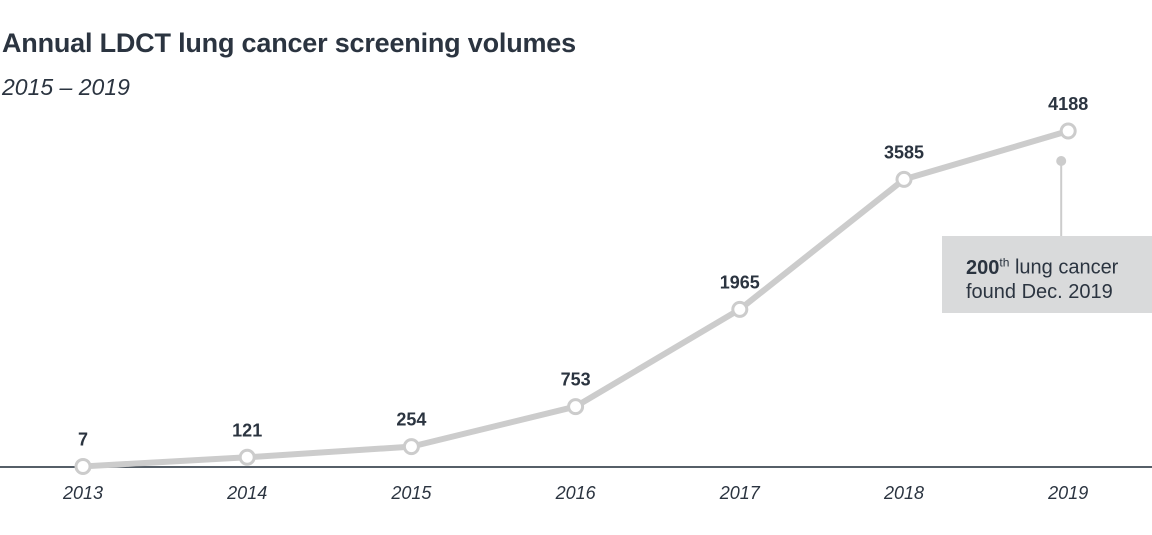 The image size is (1152, 535). What do you see at coordinates (66, 87) in the screenshot?
I see `chart-subtitle: 2015 – 2019` at bounding box center [66, 87].